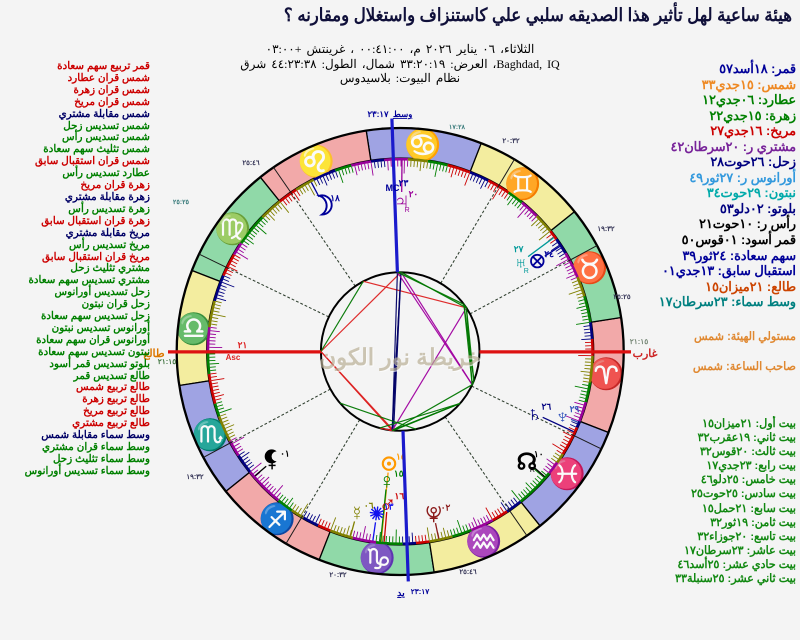  Describe the element at coordinates (519, 249) in the screenshot. I see `svg-text: ٢٧` at that location.